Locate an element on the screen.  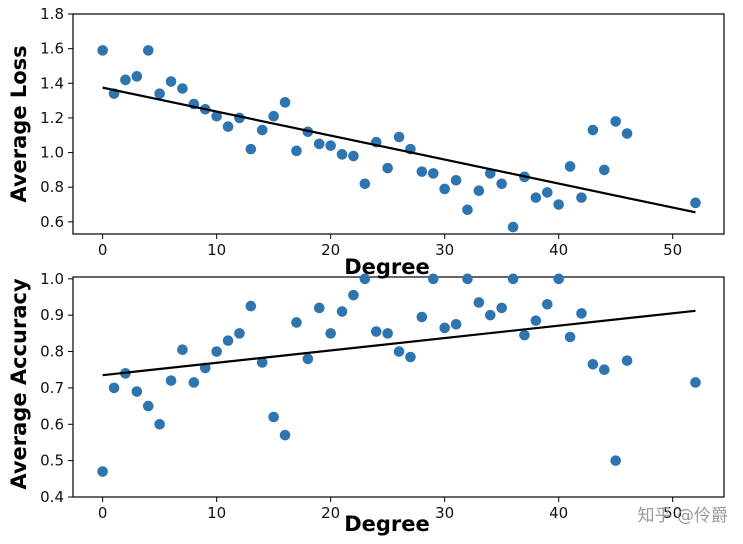
accuracy-y-tick-label: 1.0 is located at coordinates (52, 279).